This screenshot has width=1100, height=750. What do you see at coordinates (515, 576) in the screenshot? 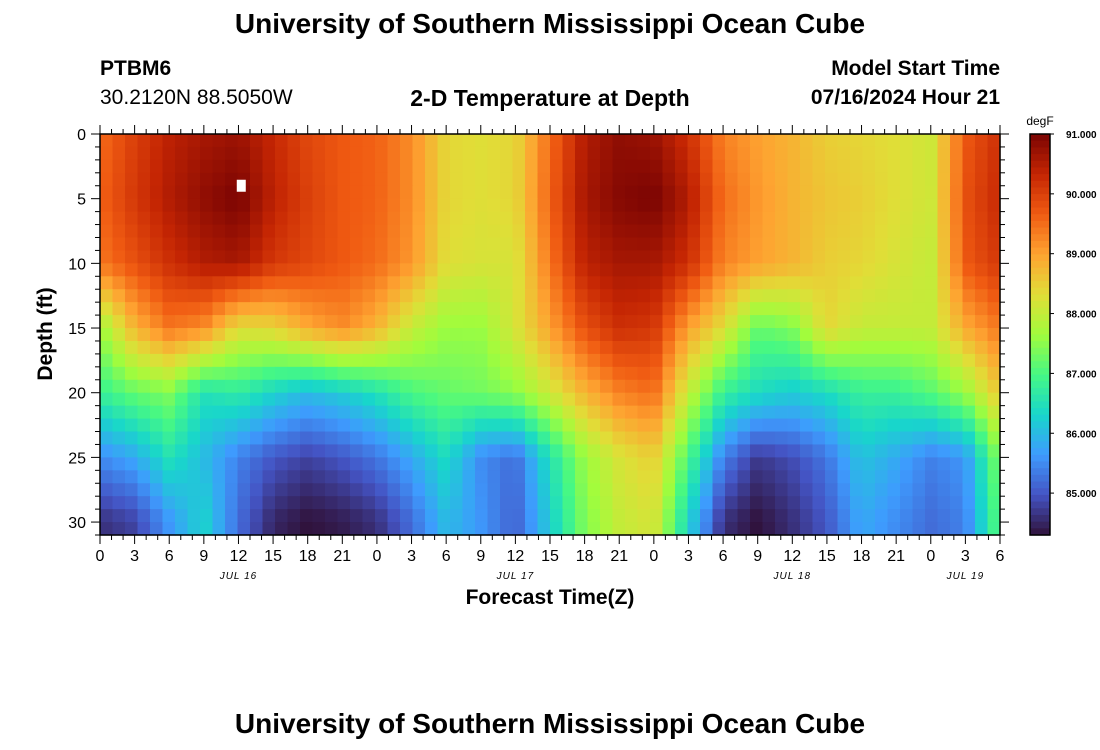
I see `date-label: JUL 17` at bounding box center [515, 576].